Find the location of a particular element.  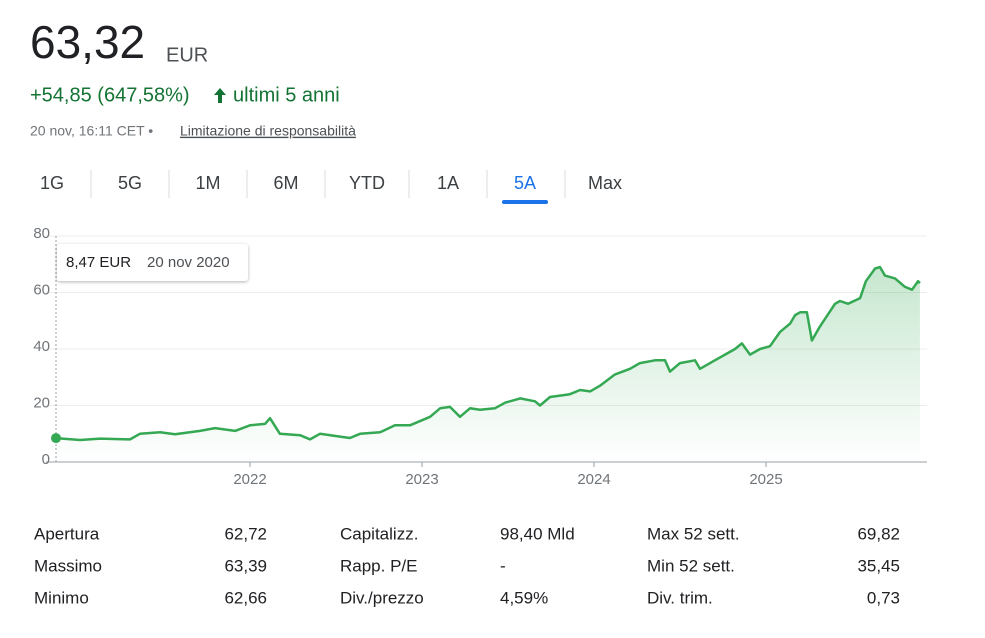

stat-value: 0,73 is located at coordinates (883, 597).